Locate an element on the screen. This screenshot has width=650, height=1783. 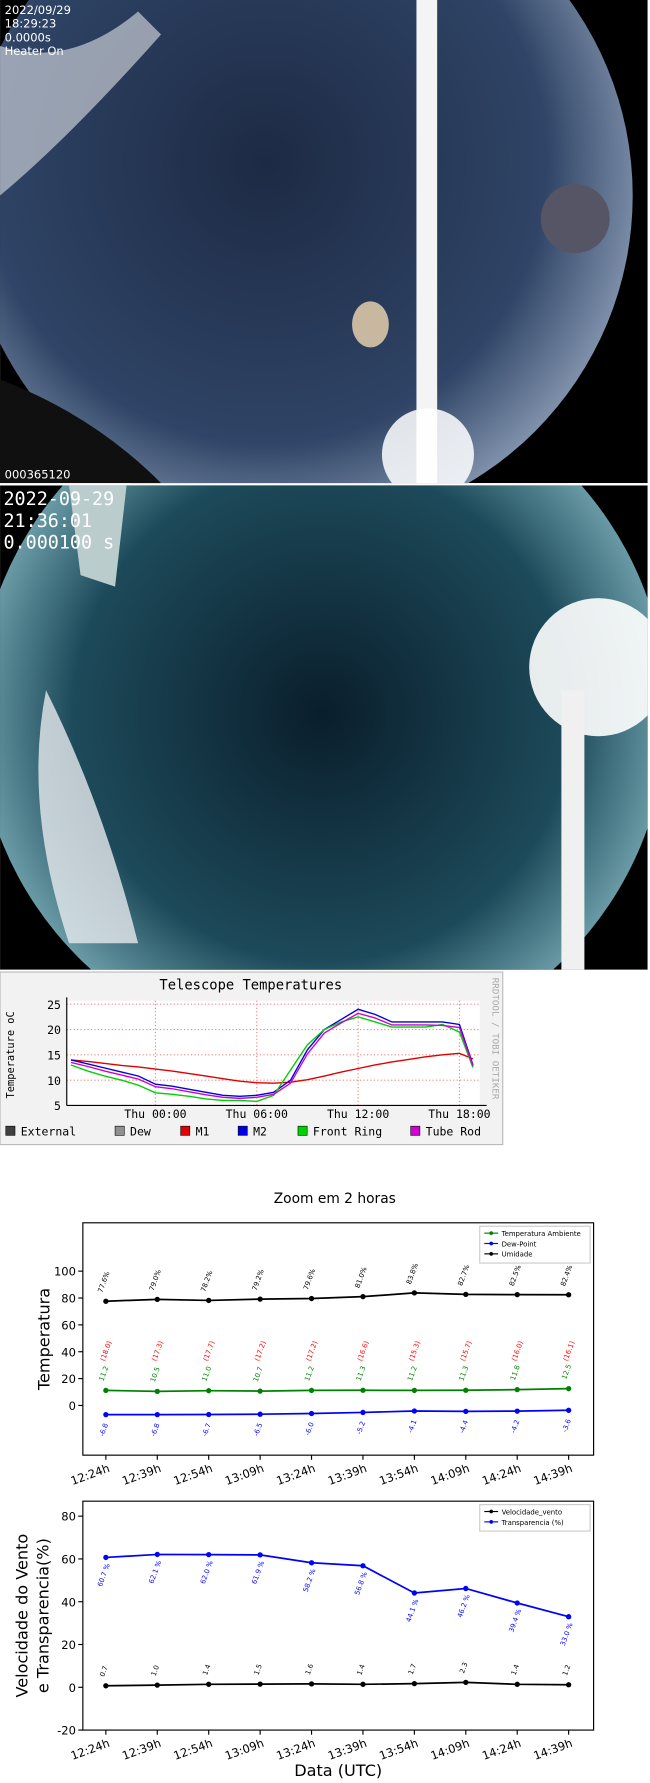
y-tick-label: 5 is located at coordinates (57, 1106).